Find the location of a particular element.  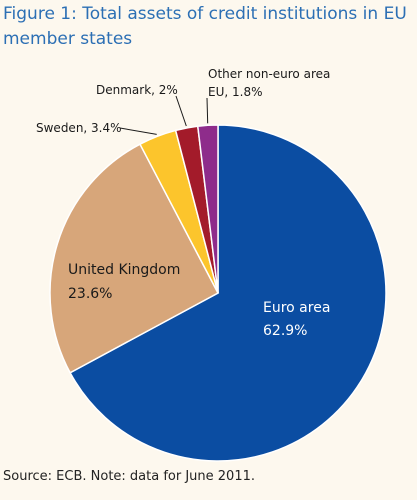

united-kingdom-label: United Kingdom is located at coordinates (124, 270).